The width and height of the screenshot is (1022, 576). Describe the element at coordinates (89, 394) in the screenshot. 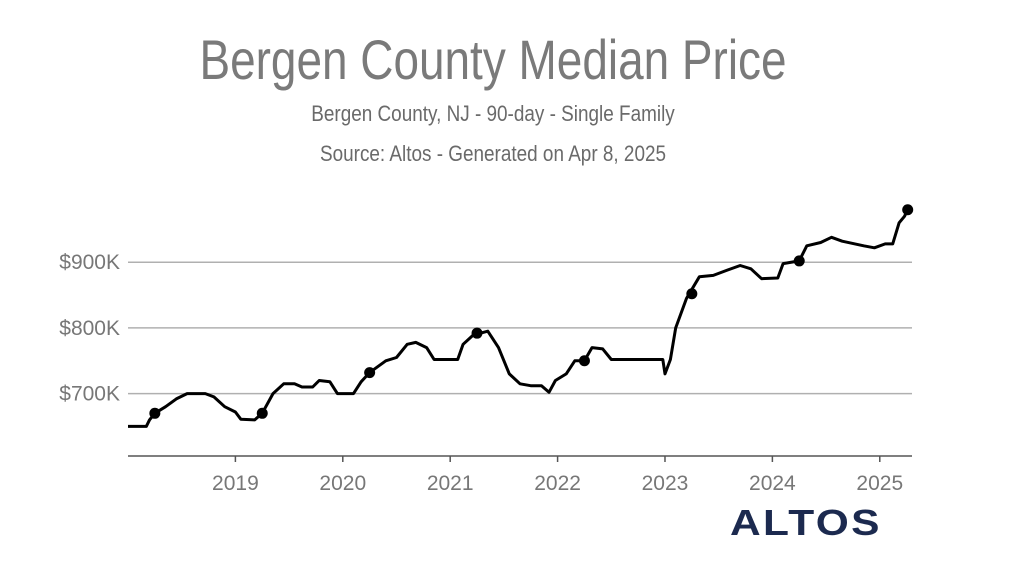

I see `y-tick-label: $700K` at that location.